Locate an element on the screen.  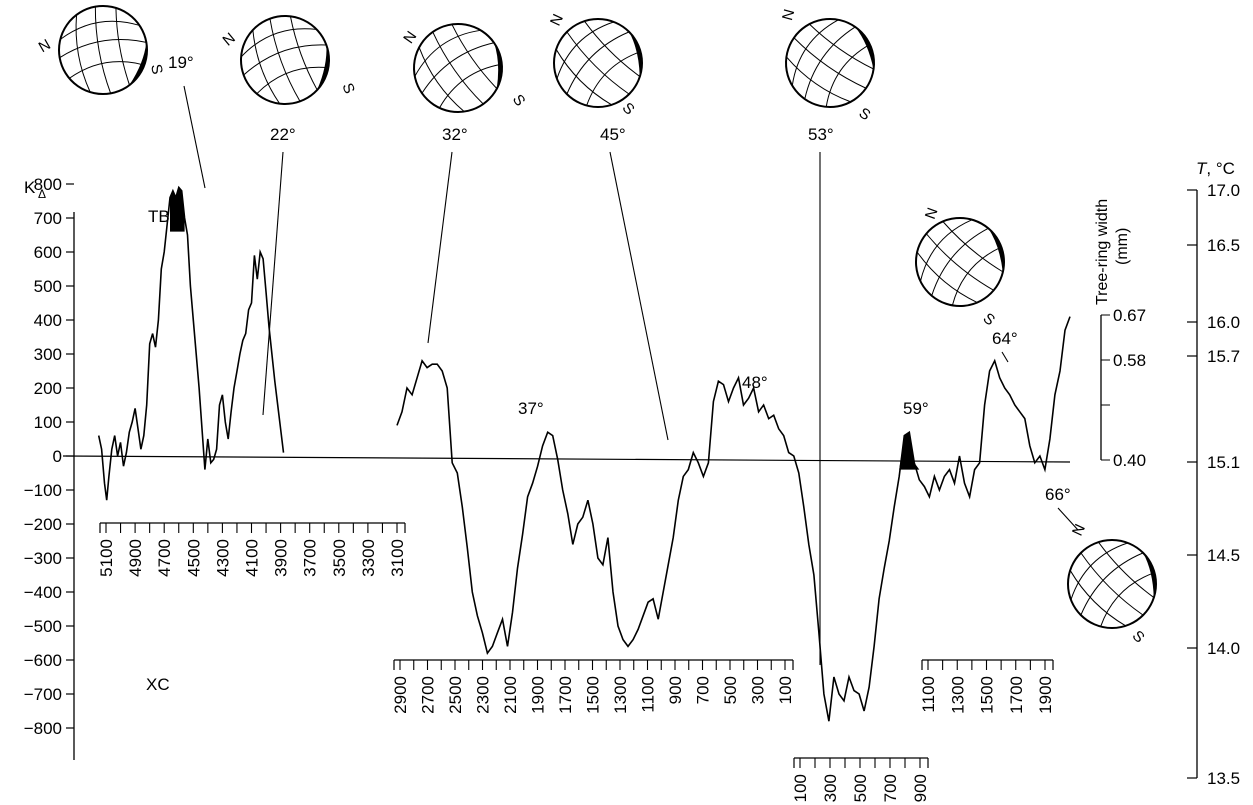
time-tick-label: 2900 is located at coordinates (400, 695).